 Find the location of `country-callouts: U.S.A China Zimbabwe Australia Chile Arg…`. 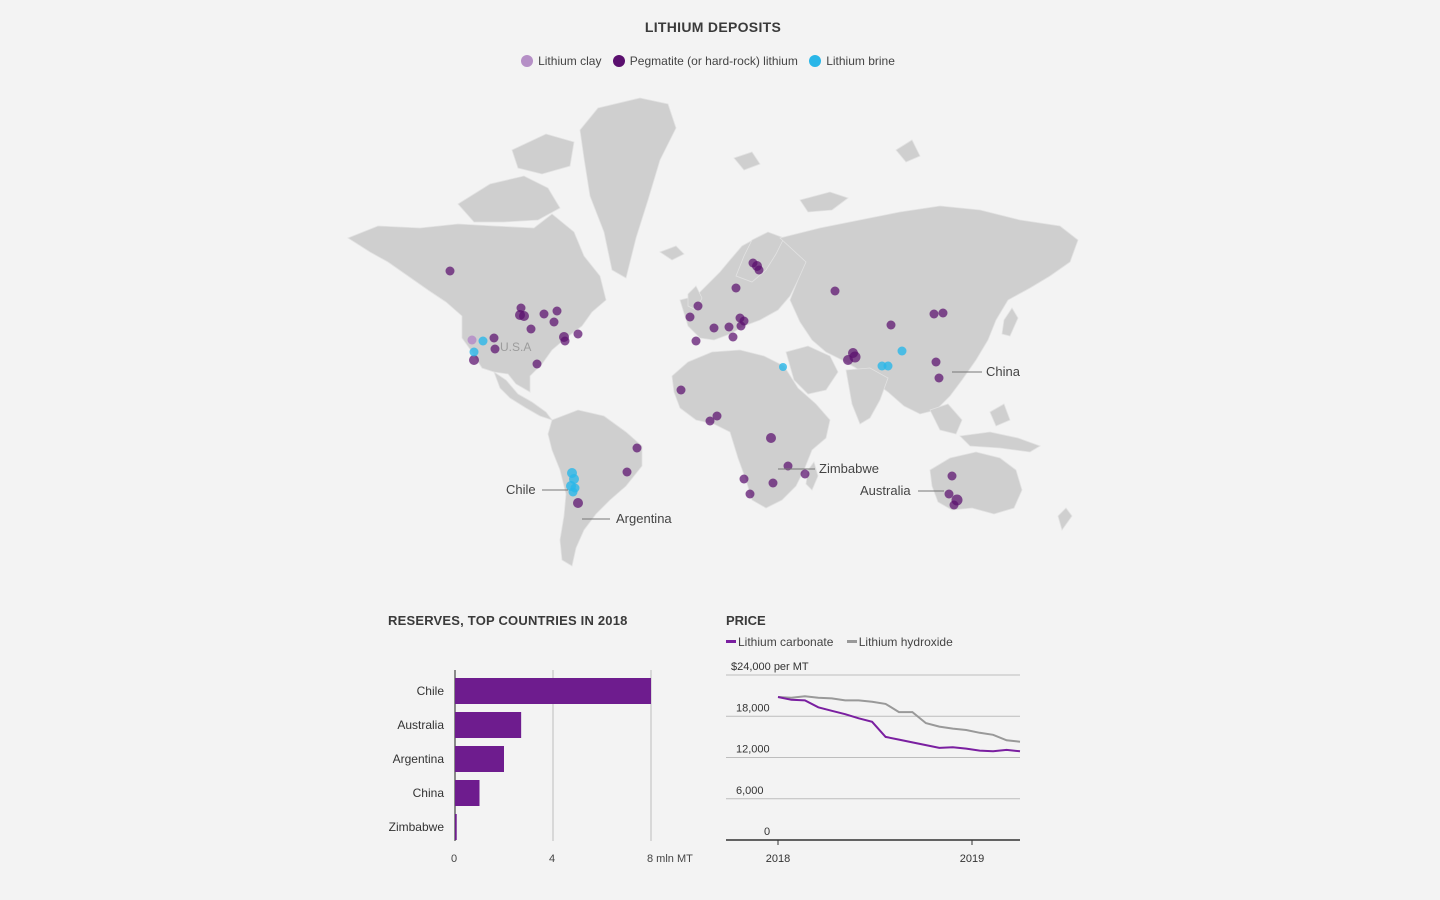

country-callouts: U.S.A China Zimbabwe Australia Chile Arg… is located at coordinates (760, 433).